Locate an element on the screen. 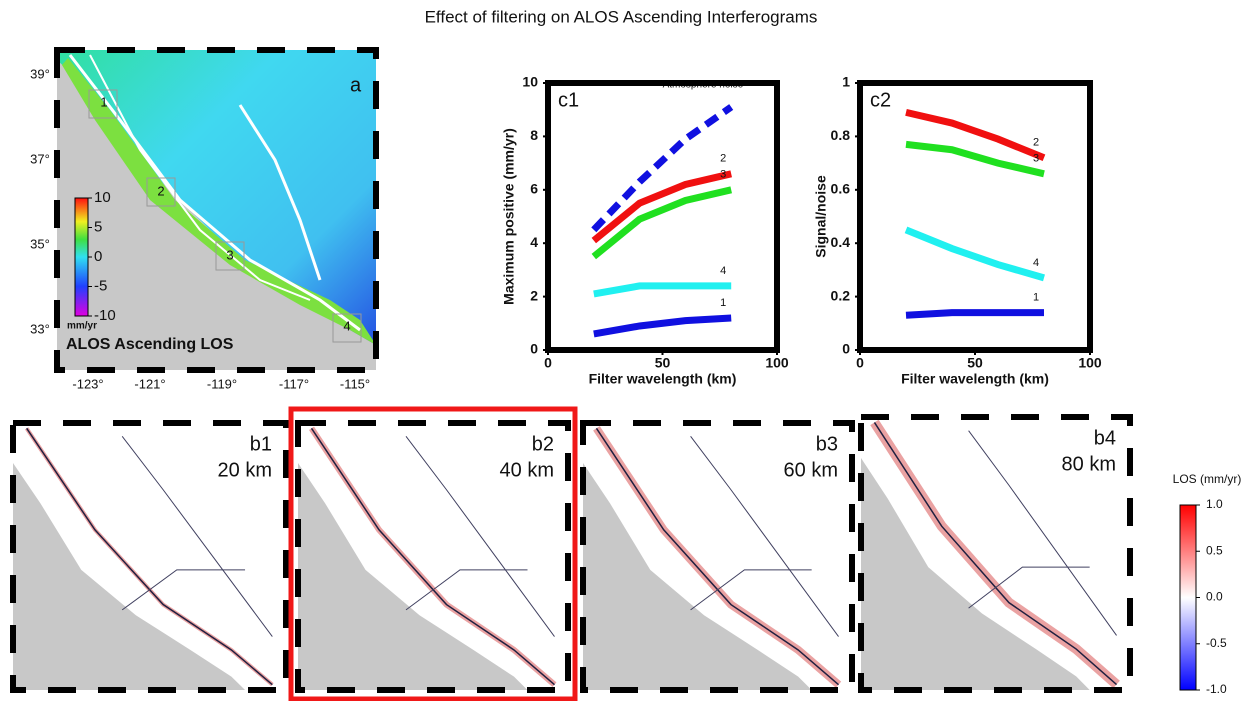 The image size is (1243, 701). panel-label: b4 is located at coordinates (1105, 438).